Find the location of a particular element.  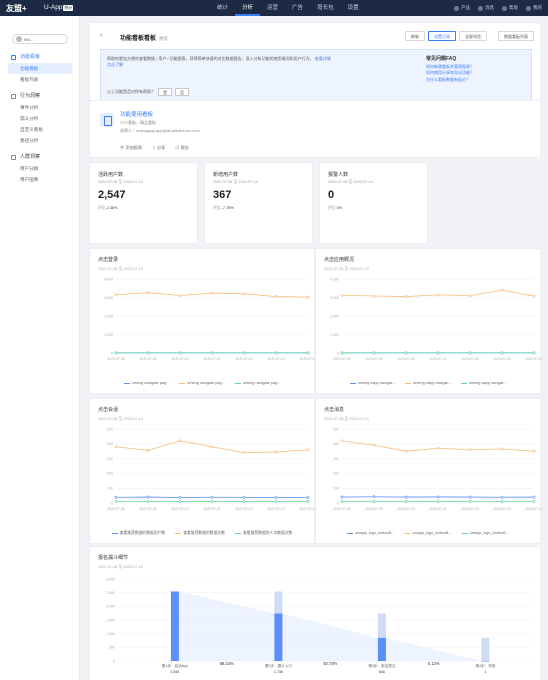

nav-item: 运营 is located at coordinates (273, 8).